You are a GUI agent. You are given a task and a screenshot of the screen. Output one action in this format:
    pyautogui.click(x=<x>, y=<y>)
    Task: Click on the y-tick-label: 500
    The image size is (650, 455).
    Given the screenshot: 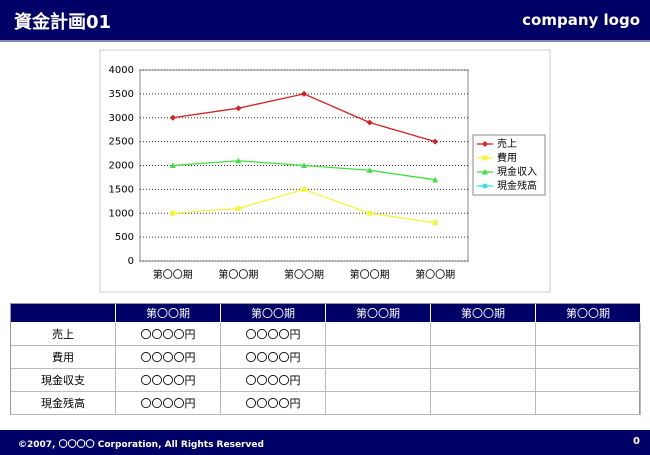 What is the action you would take?
    pyautogui.click(x=124, y=237)
    